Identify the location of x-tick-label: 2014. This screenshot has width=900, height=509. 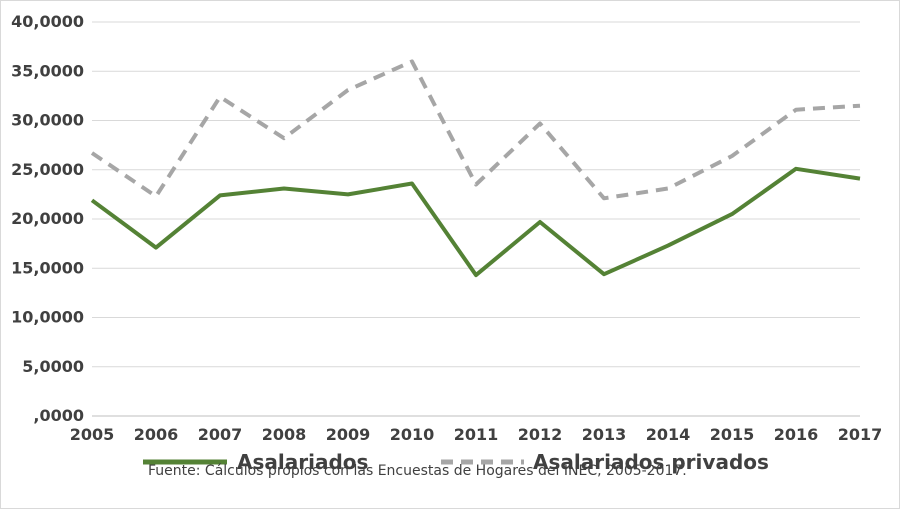
(668, 434).